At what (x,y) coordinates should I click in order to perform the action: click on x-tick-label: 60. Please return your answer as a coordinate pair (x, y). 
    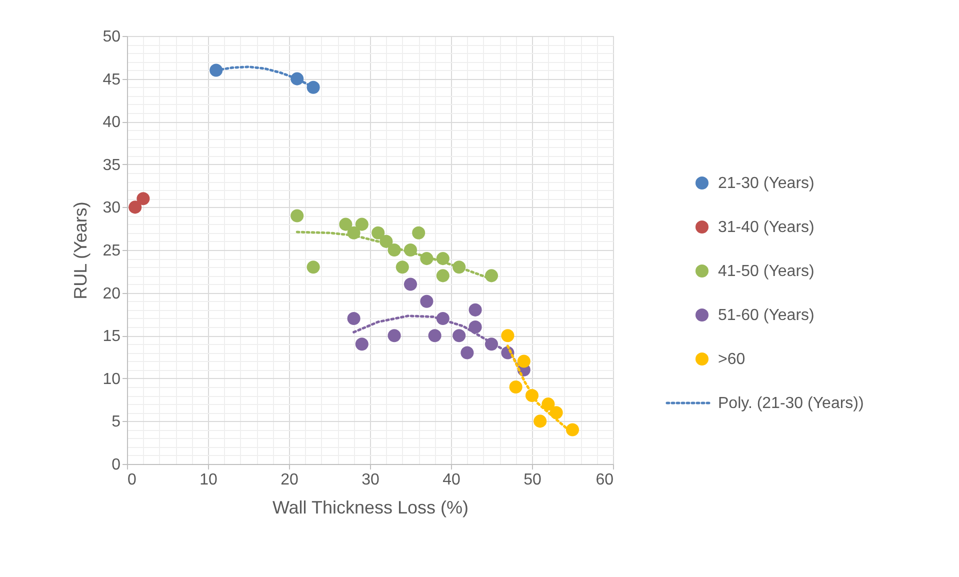
    Looking at the image, I should click on (605, 480).